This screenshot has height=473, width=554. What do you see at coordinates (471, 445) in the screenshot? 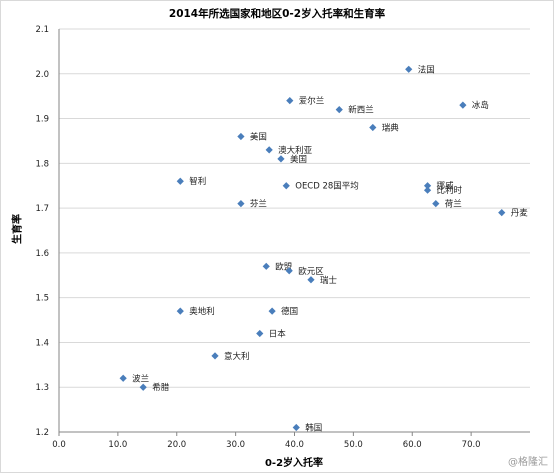
I see `x-tick-label: 70.0` at bounding box center [471, 445].